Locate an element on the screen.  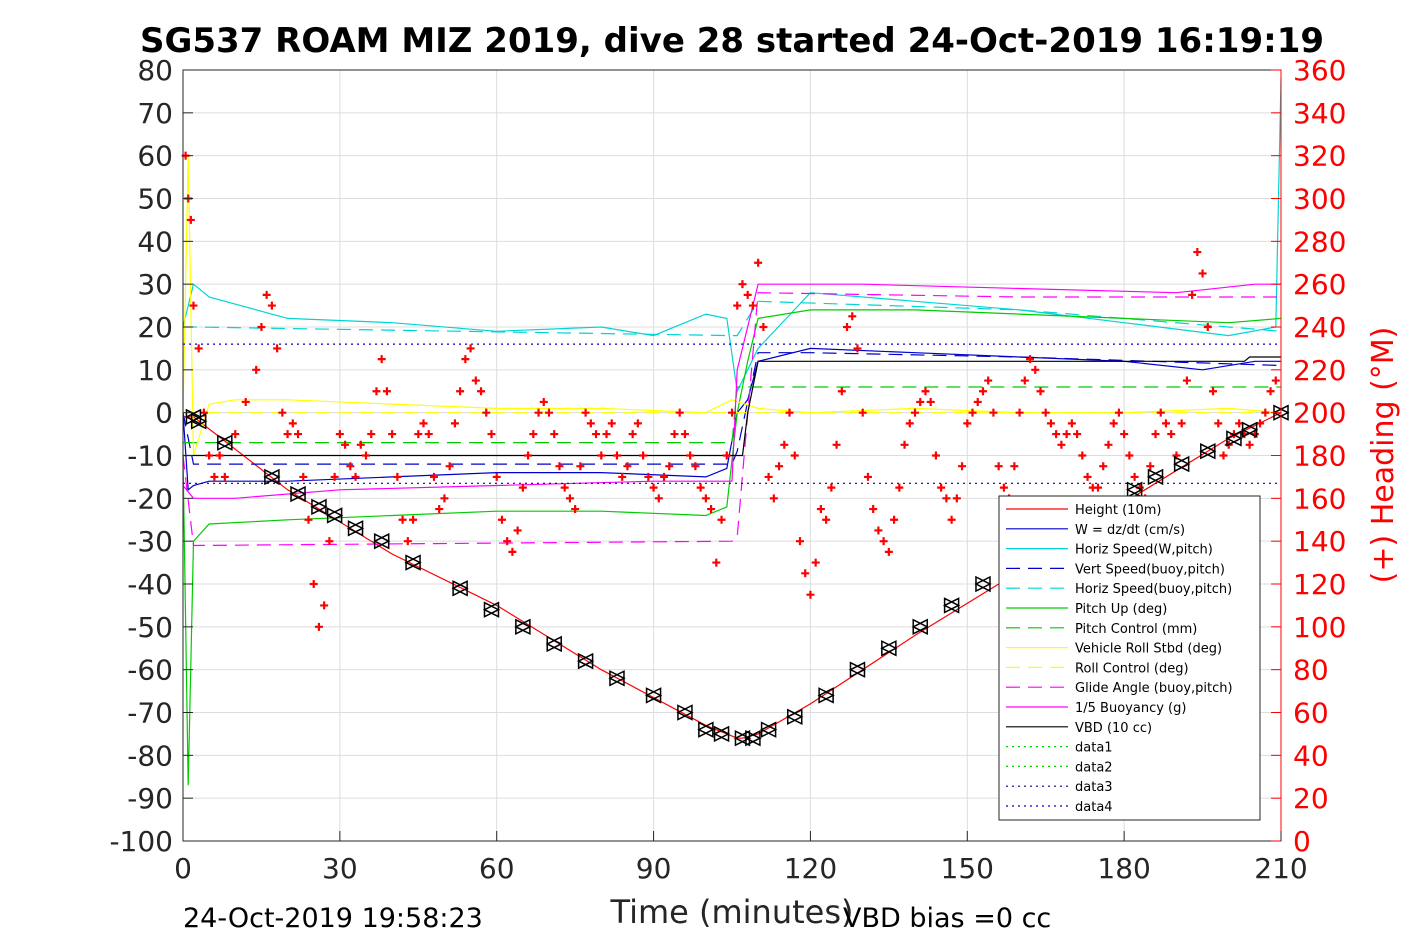
legend-label: Horiz Speed(W,pitch) is located at coordinates (1144, 550).